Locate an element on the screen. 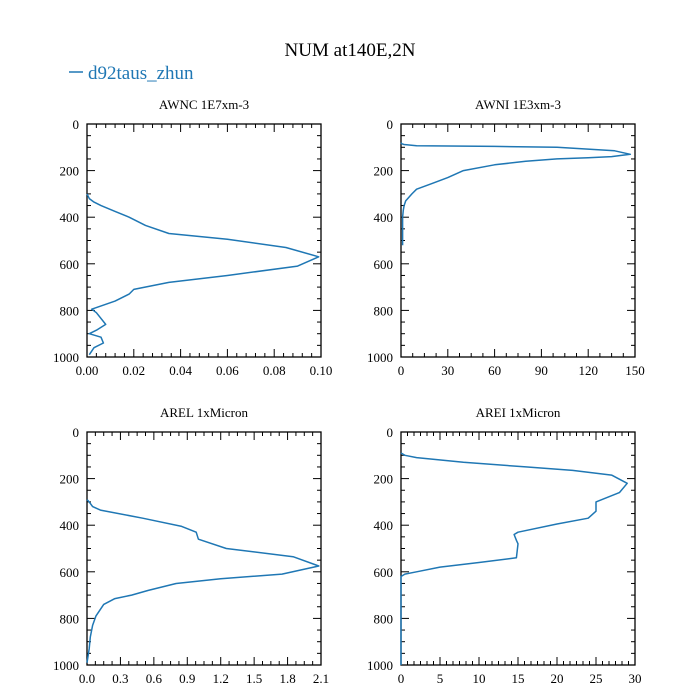 This screenshot has height=700, width=700. x-tick-label: 0.04 is located at coordinates (180, 370).